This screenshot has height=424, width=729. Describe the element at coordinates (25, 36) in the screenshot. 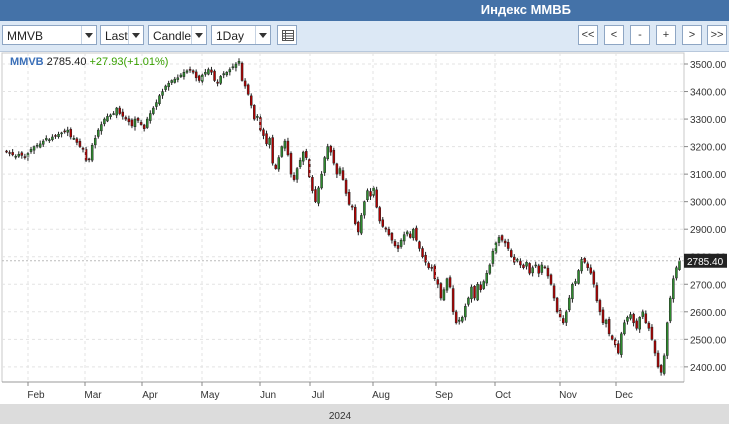

I see `symbol-value: MMVB` at that location.